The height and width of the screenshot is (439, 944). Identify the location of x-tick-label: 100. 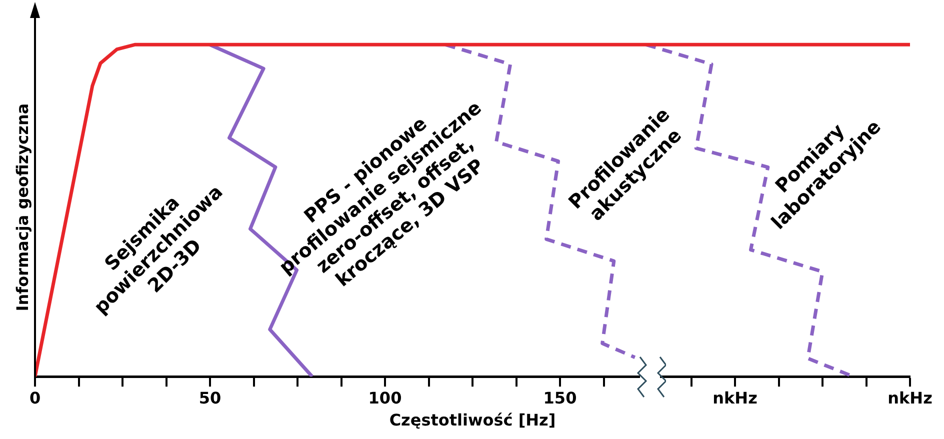
(385, 398).